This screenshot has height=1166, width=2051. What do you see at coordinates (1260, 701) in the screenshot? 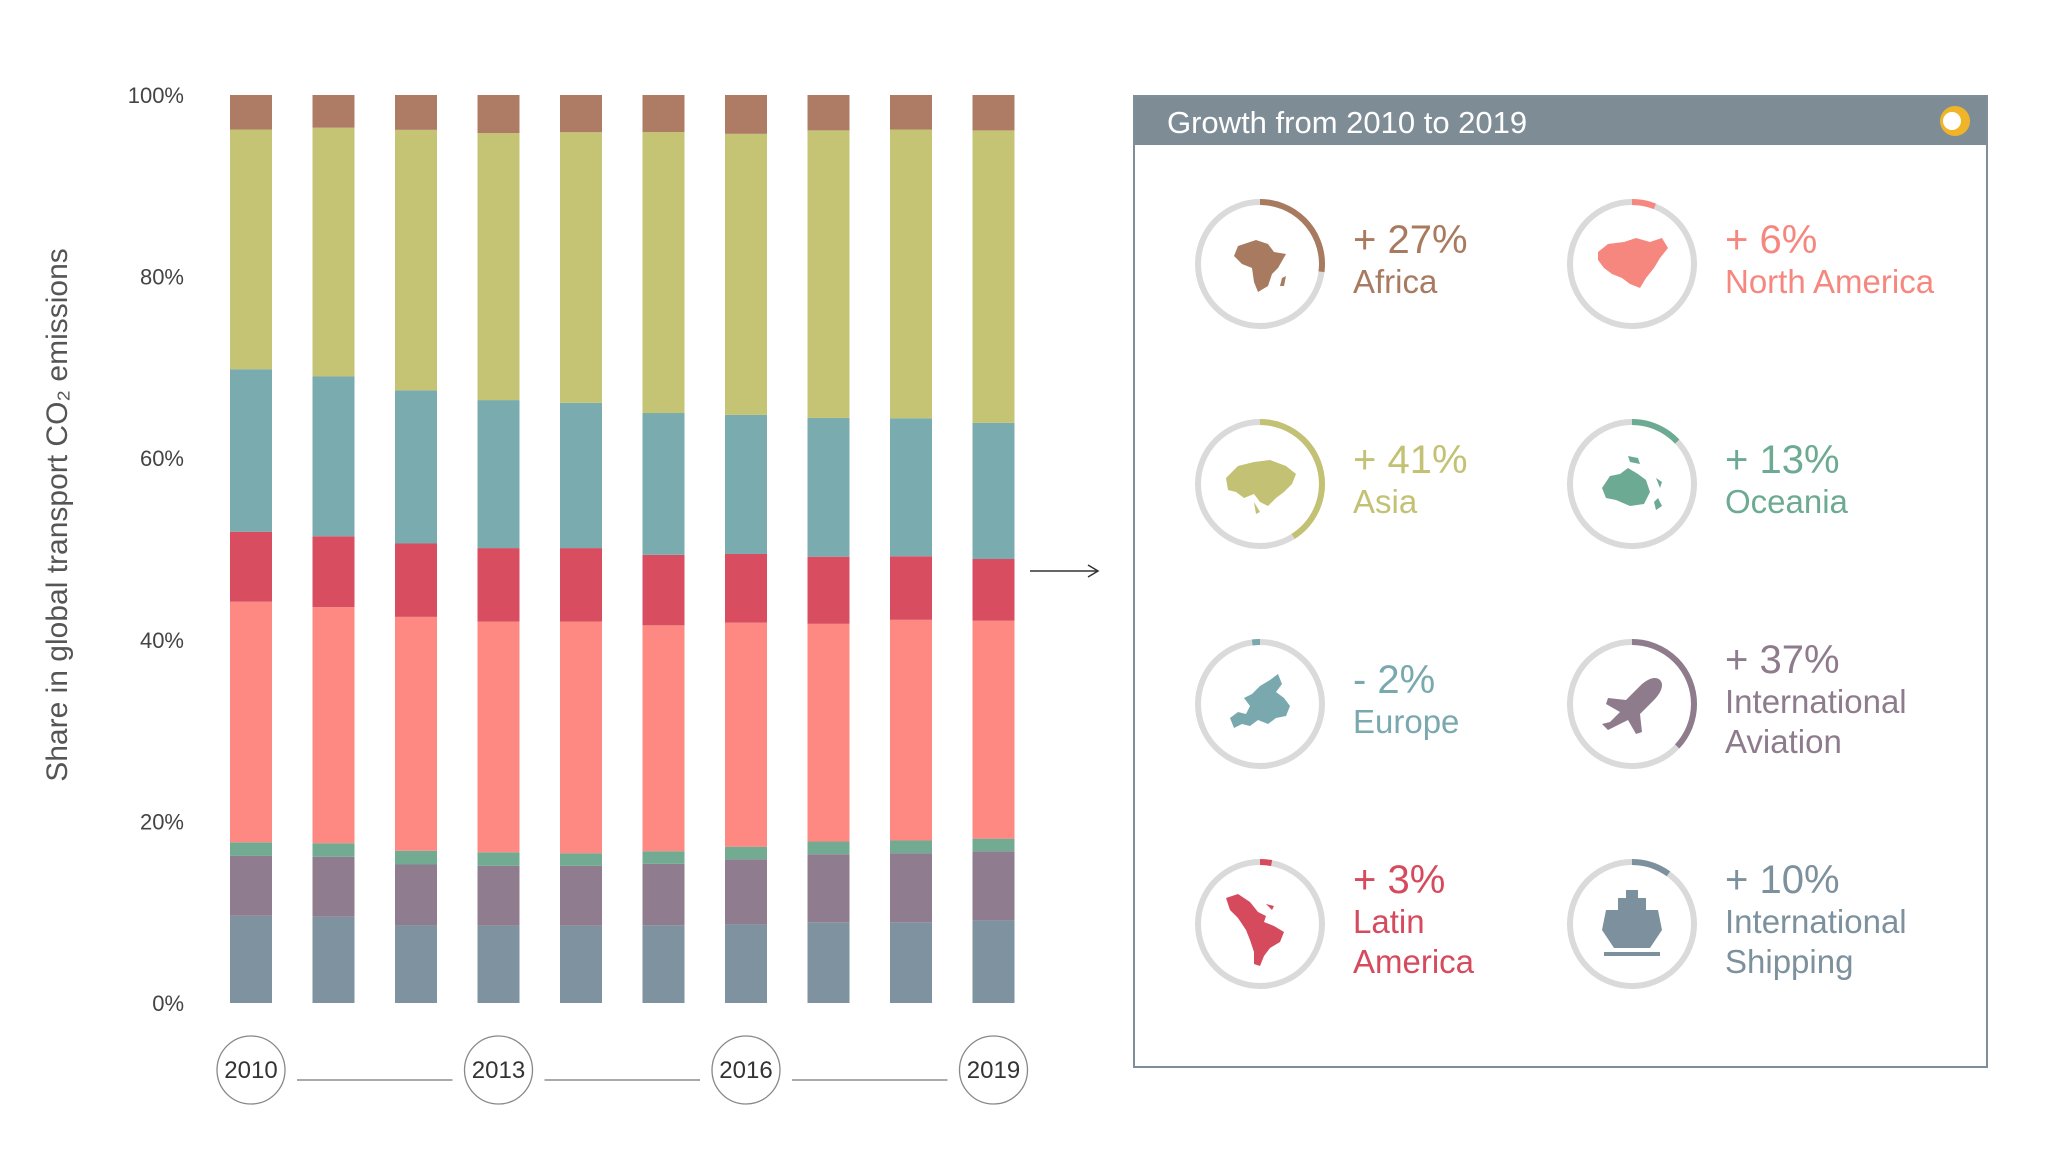
I see `europe-map-icon` at bounding box center [1260, 701].